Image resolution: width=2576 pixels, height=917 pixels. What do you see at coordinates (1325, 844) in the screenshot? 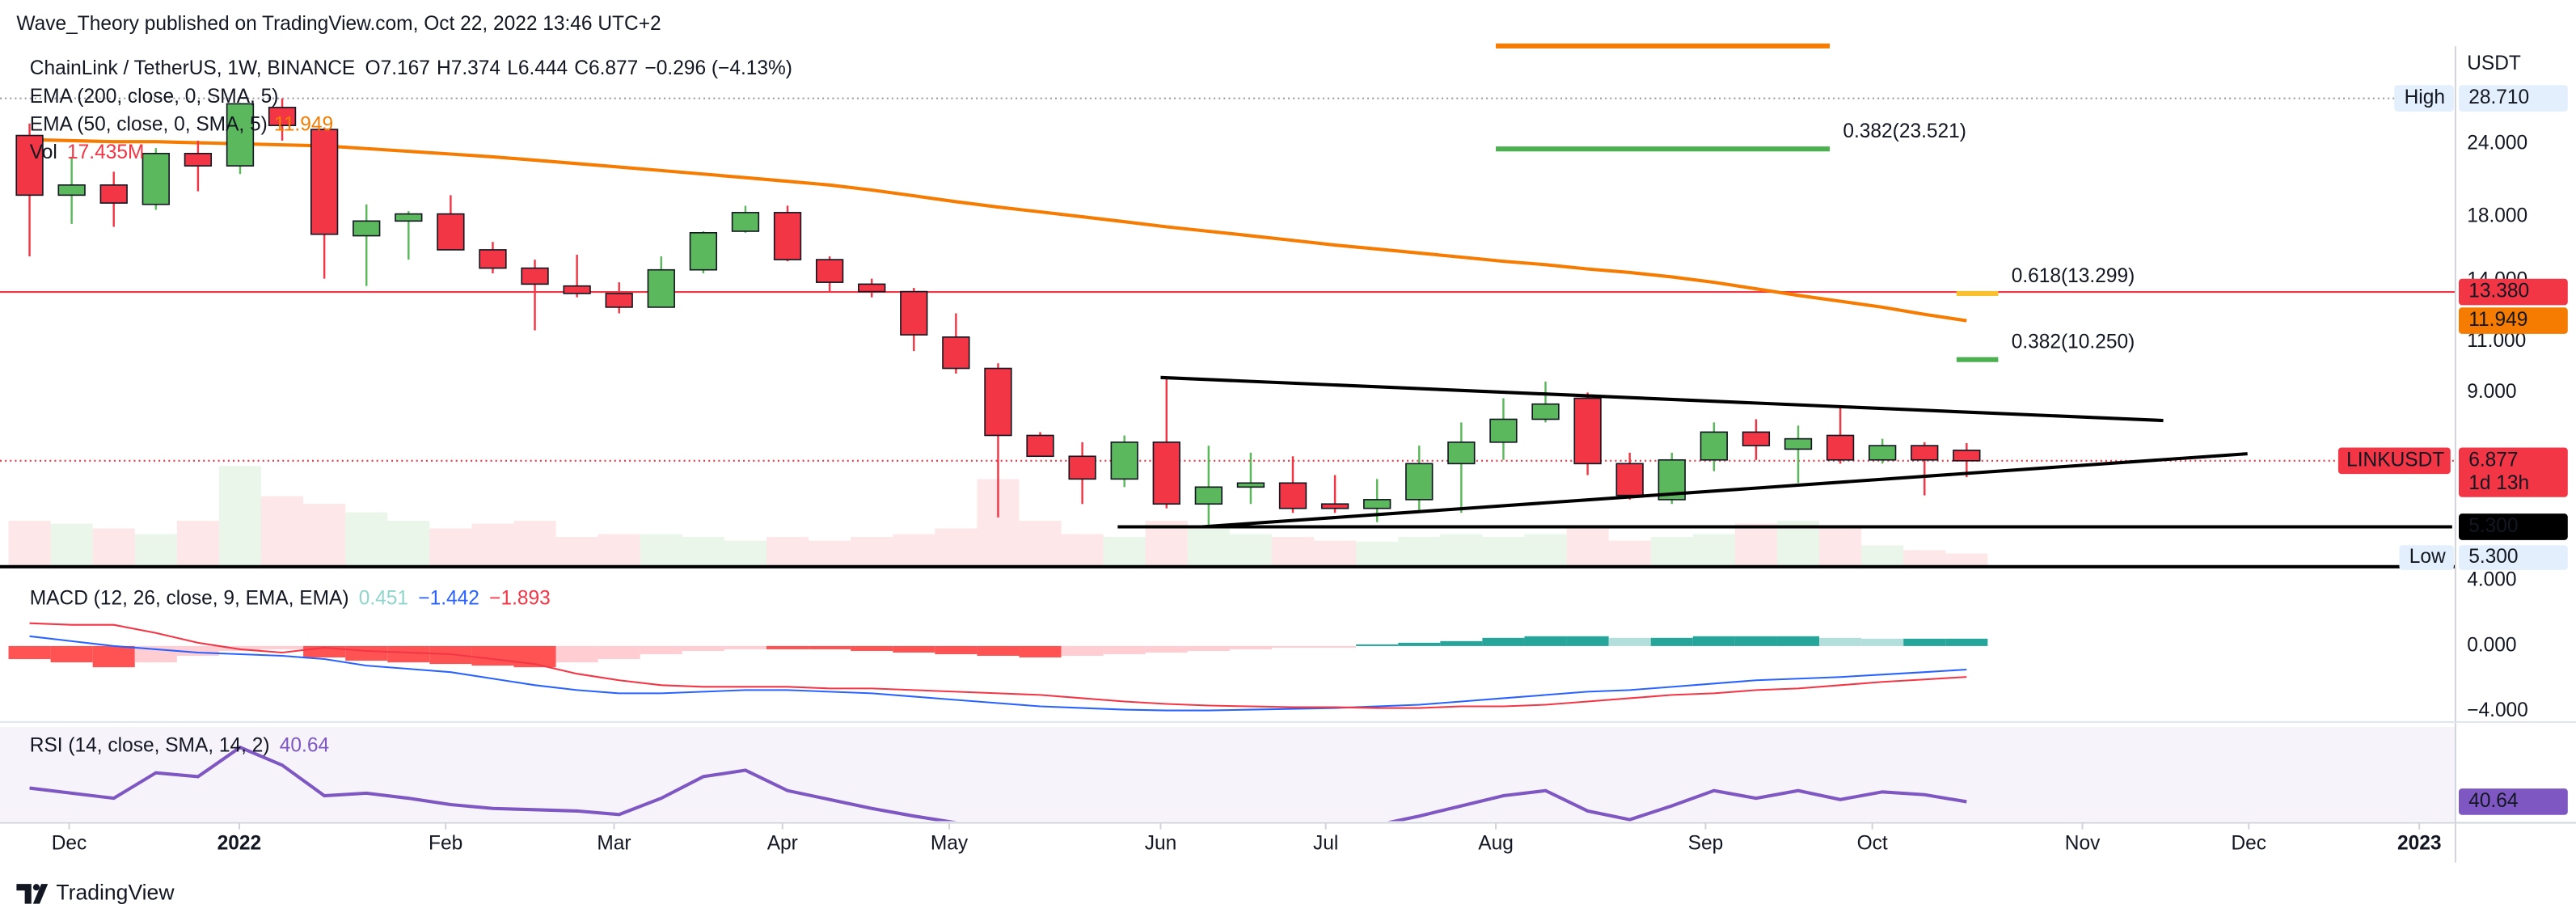
I see `x-tick-label: Jul` at bounding box center [1325, 844].